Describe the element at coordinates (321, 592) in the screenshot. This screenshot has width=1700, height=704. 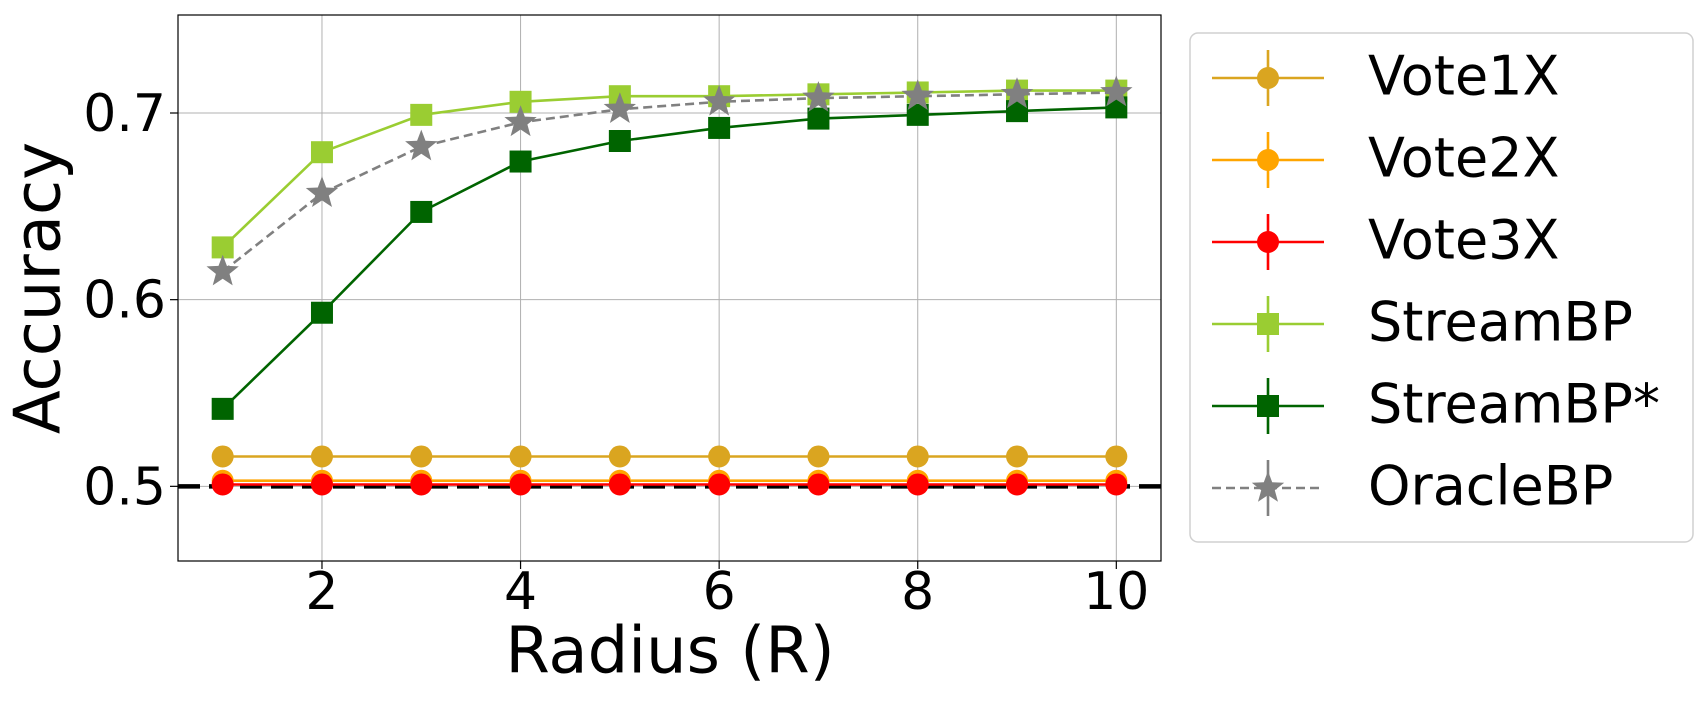
I see `x-tick-label: 2` at that location.